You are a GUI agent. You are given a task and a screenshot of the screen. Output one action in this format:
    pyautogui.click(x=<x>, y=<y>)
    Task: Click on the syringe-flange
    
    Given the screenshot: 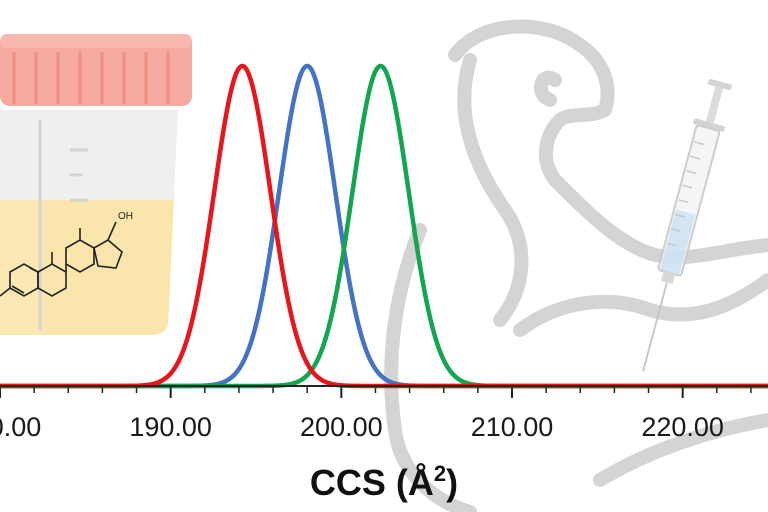 What is the action you would take?
    pyautogui.click(x=709, y=125)
    